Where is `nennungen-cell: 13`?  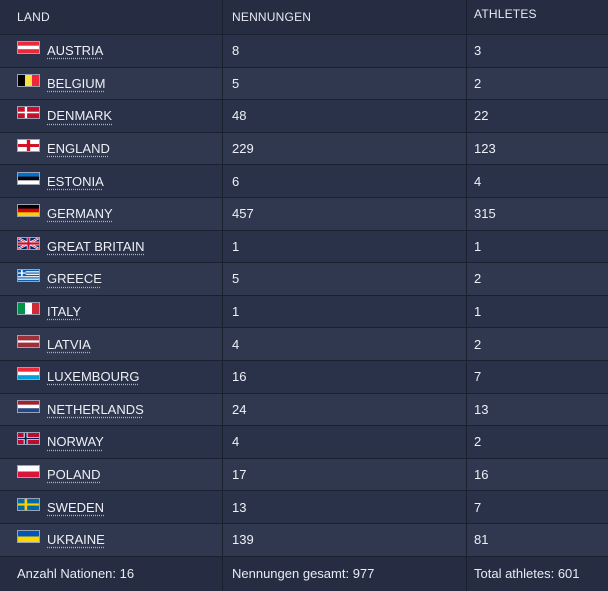 nennungen-cell: 13 is located at coordinates (239, 507).